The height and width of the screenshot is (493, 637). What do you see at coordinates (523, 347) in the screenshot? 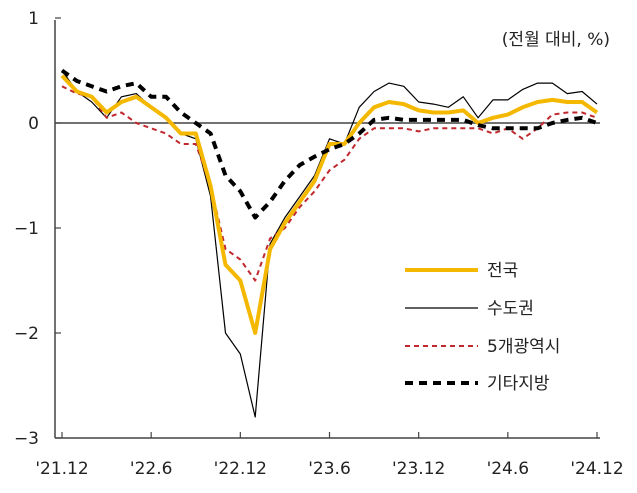
I see `legend-label-2: 5개광역시` at bounding box center [523, 347].